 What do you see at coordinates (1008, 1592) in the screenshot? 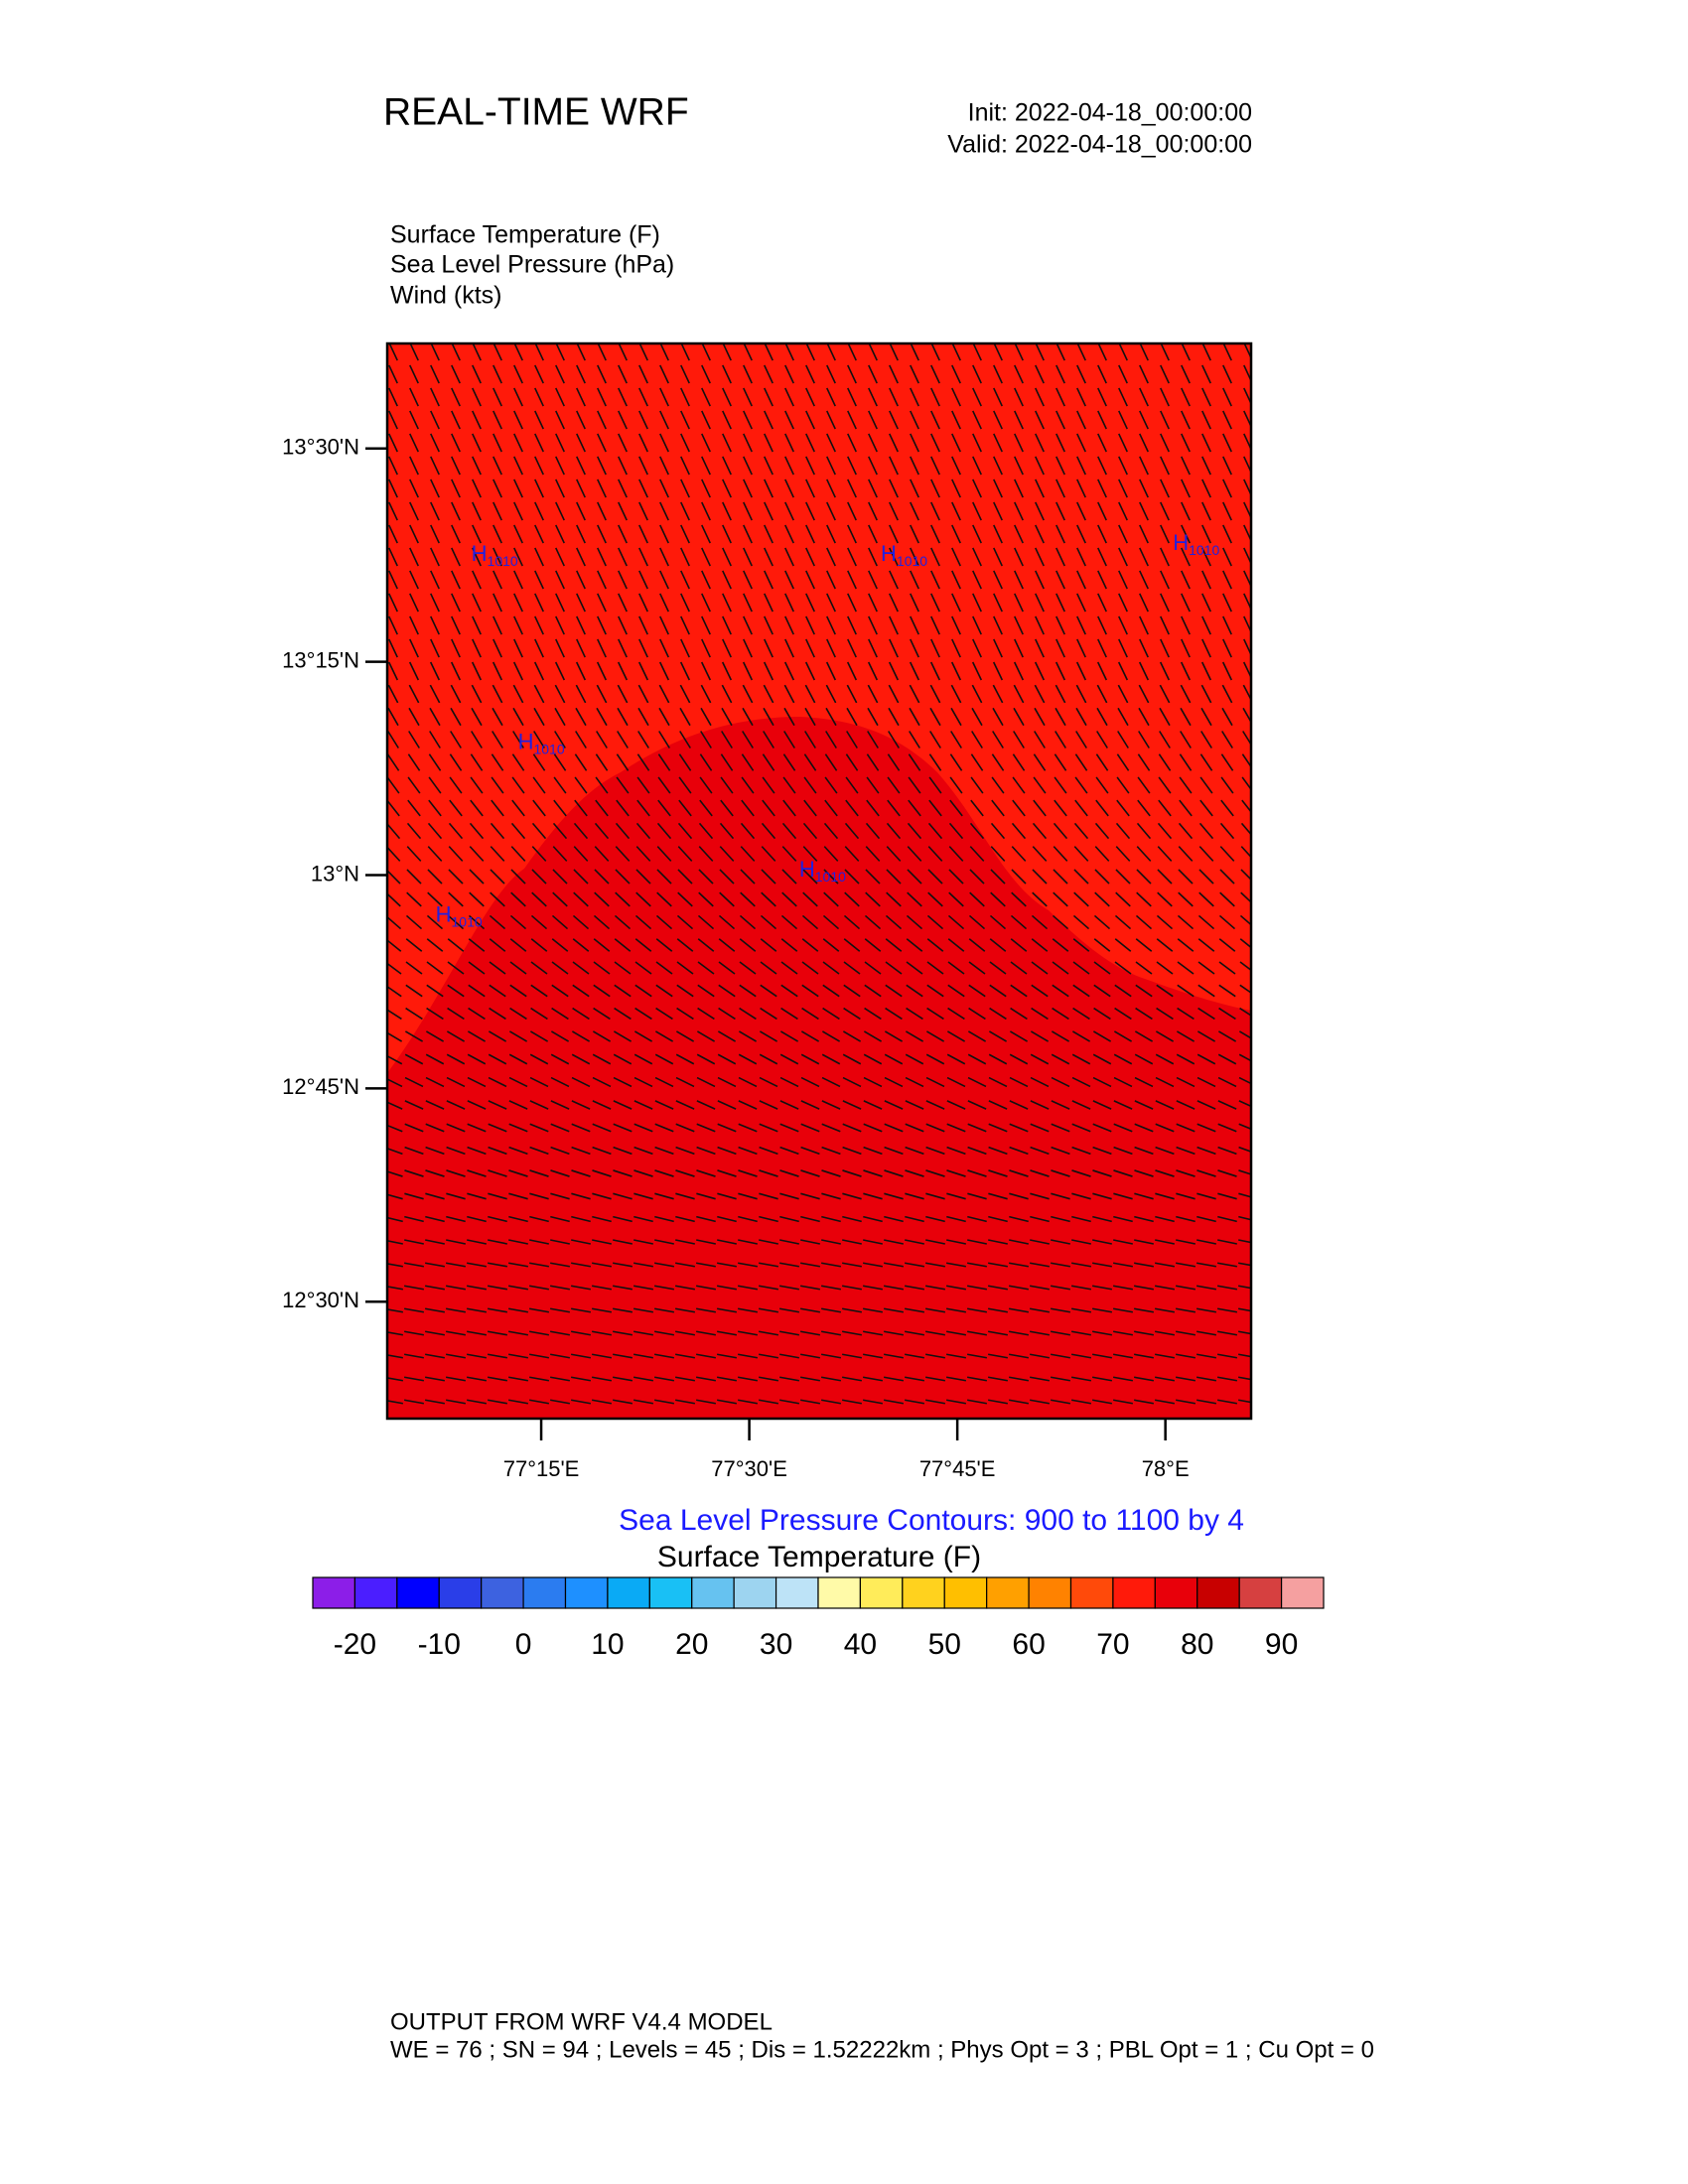
I see `colorbar-box` at bounding box center [1008, 1592].